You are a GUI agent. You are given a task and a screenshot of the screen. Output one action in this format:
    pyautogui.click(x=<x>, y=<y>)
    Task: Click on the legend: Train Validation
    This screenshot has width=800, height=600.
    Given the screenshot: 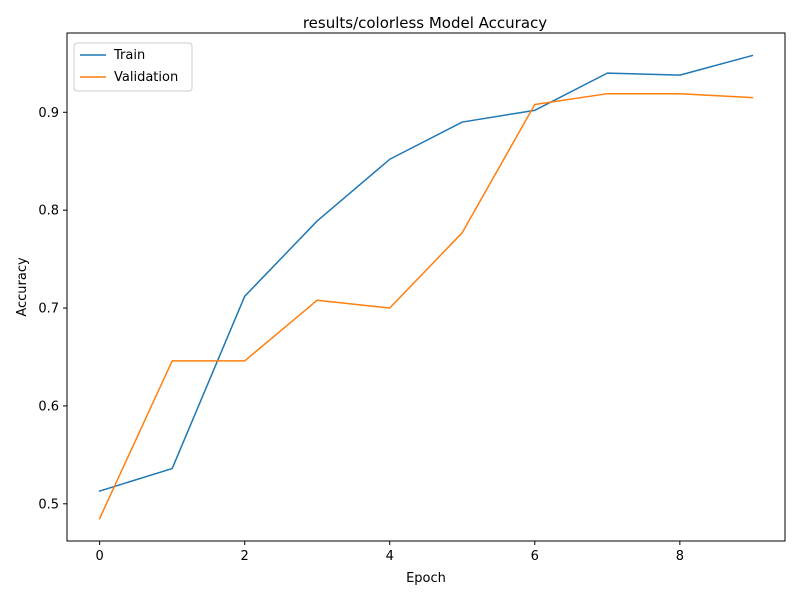 What is the action you would take?
    pyautogui.click(x=133, y=67)
    